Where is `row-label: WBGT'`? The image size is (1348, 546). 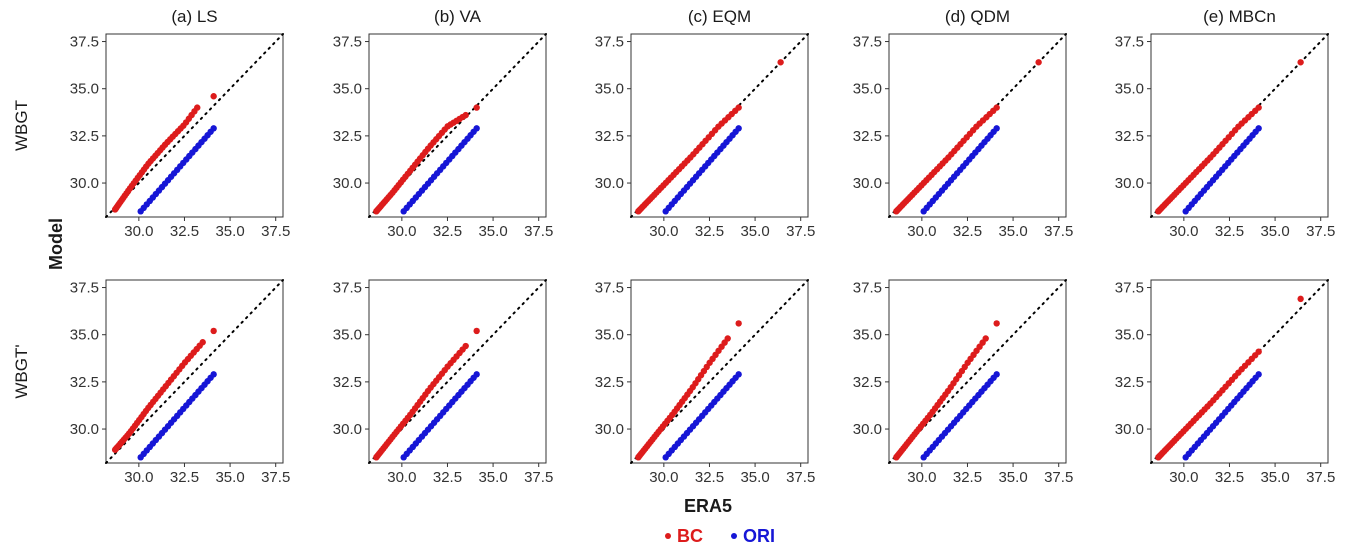 row-label: WBGT' is located at coordinates (21, 371).